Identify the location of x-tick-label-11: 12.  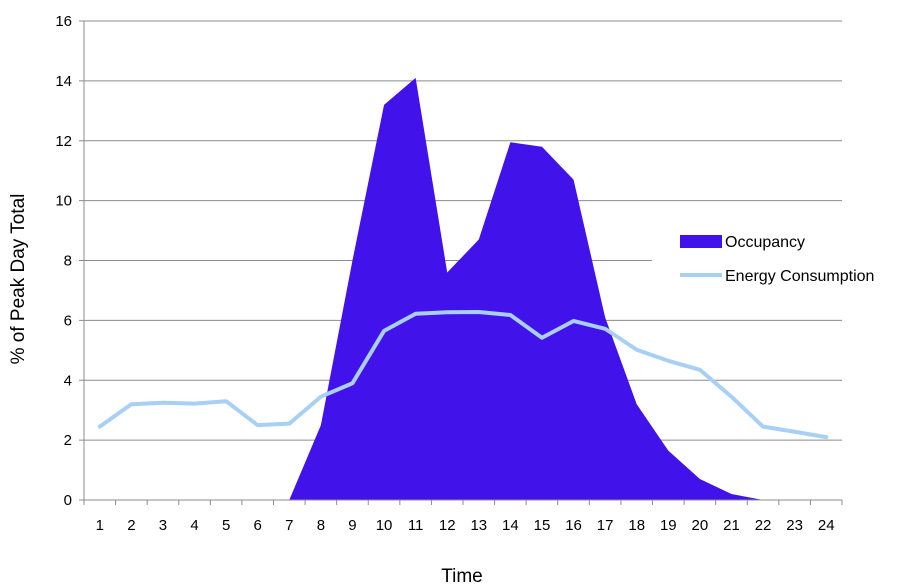
(447, 525).